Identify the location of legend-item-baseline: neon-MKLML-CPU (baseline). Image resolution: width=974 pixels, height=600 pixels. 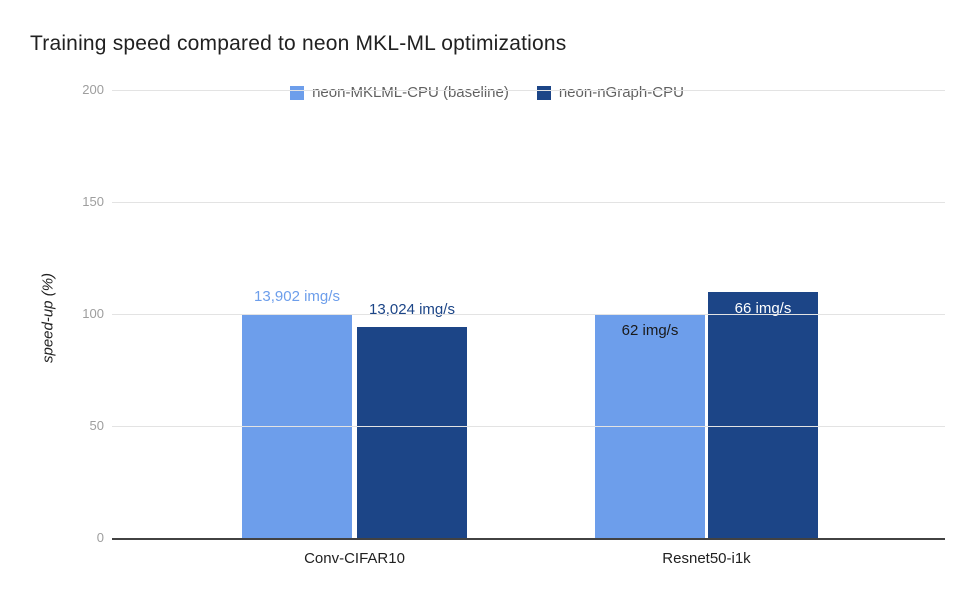
(399, 92).